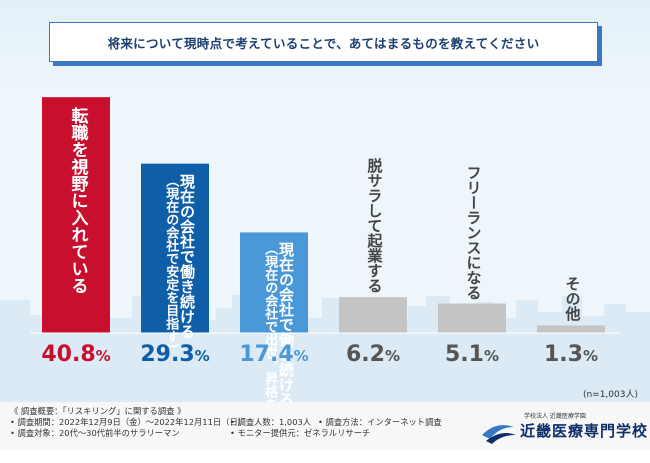 This screenshot has width=650, height=463. What do you see at coordinates (584, 431) in the screenshot?
I see `logo-name: 近畿医療専門学校` at bounding box center [584, 431].